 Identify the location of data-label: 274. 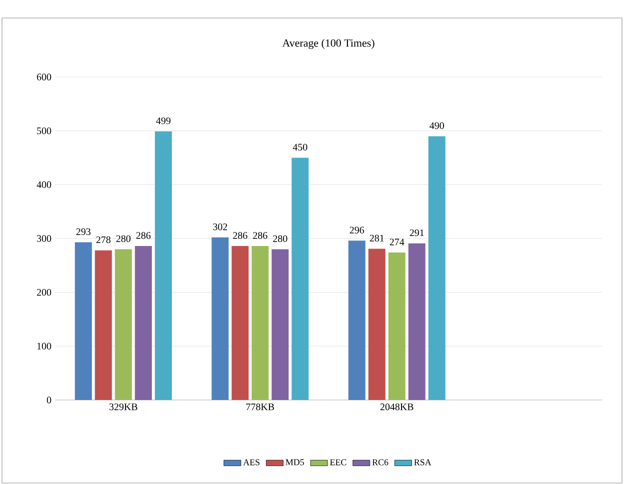
(397, 242).